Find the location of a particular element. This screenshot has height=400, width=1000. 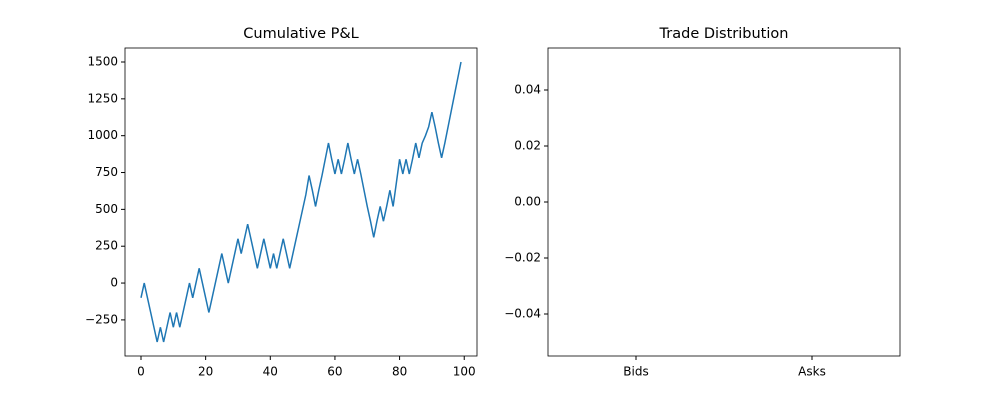

y-tick-label: 0 is located at coordinates (114, 283).